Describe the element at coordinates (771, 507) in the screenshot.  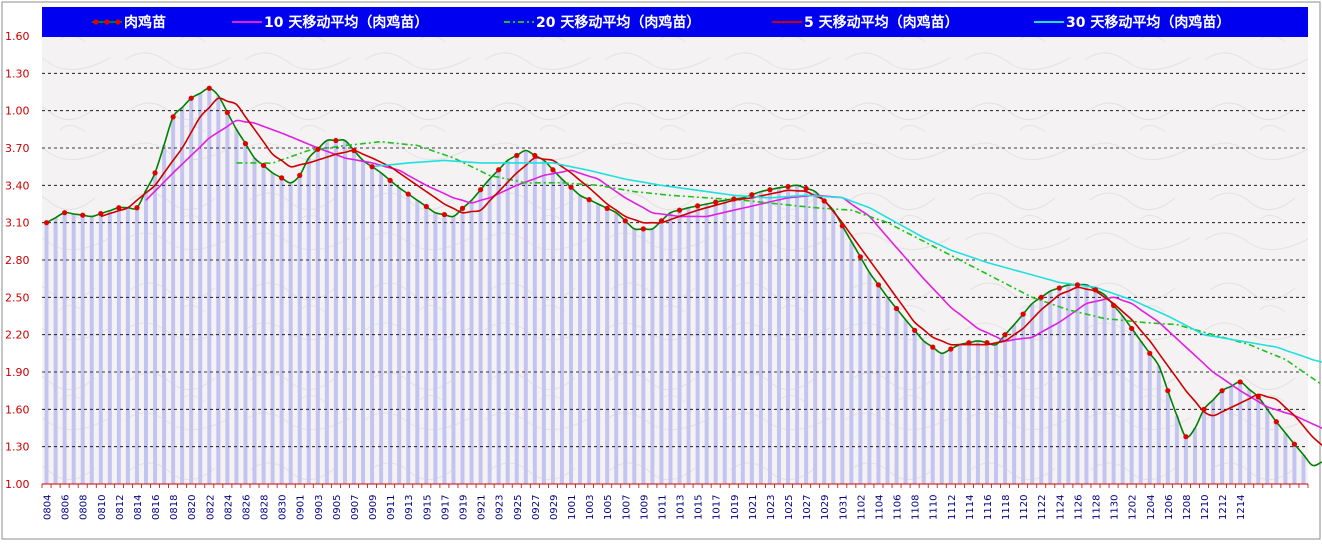
I see `x-tick-label: 1023` at that location.